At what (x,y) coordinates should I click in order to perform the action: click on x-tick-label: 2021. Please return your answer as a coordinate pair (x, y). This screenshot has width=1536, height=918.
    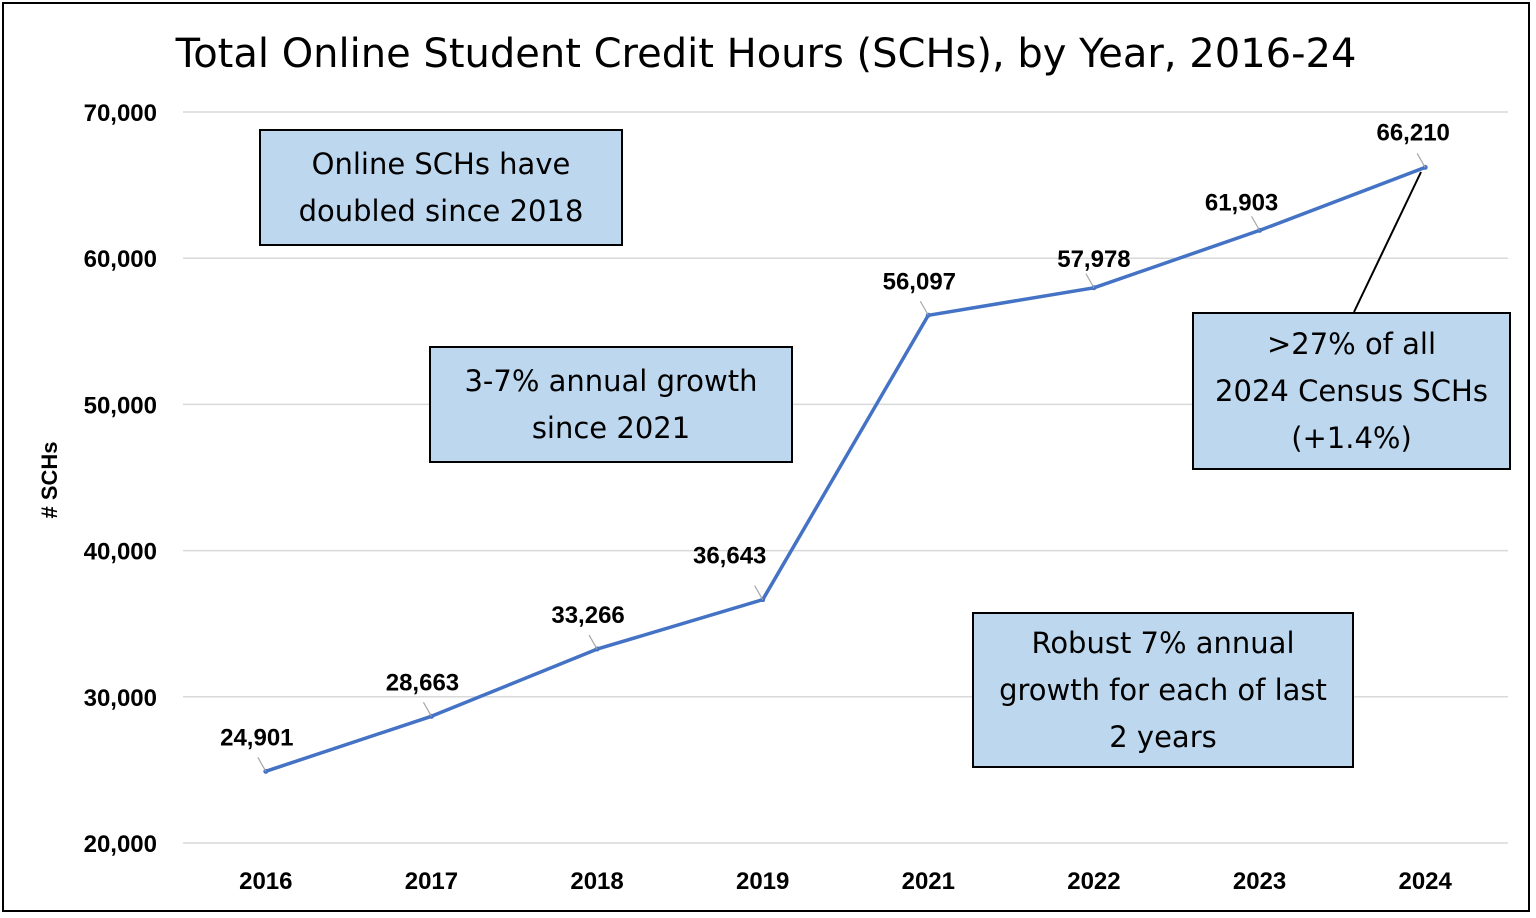
    Looking at the image, I should click on (928, 881).